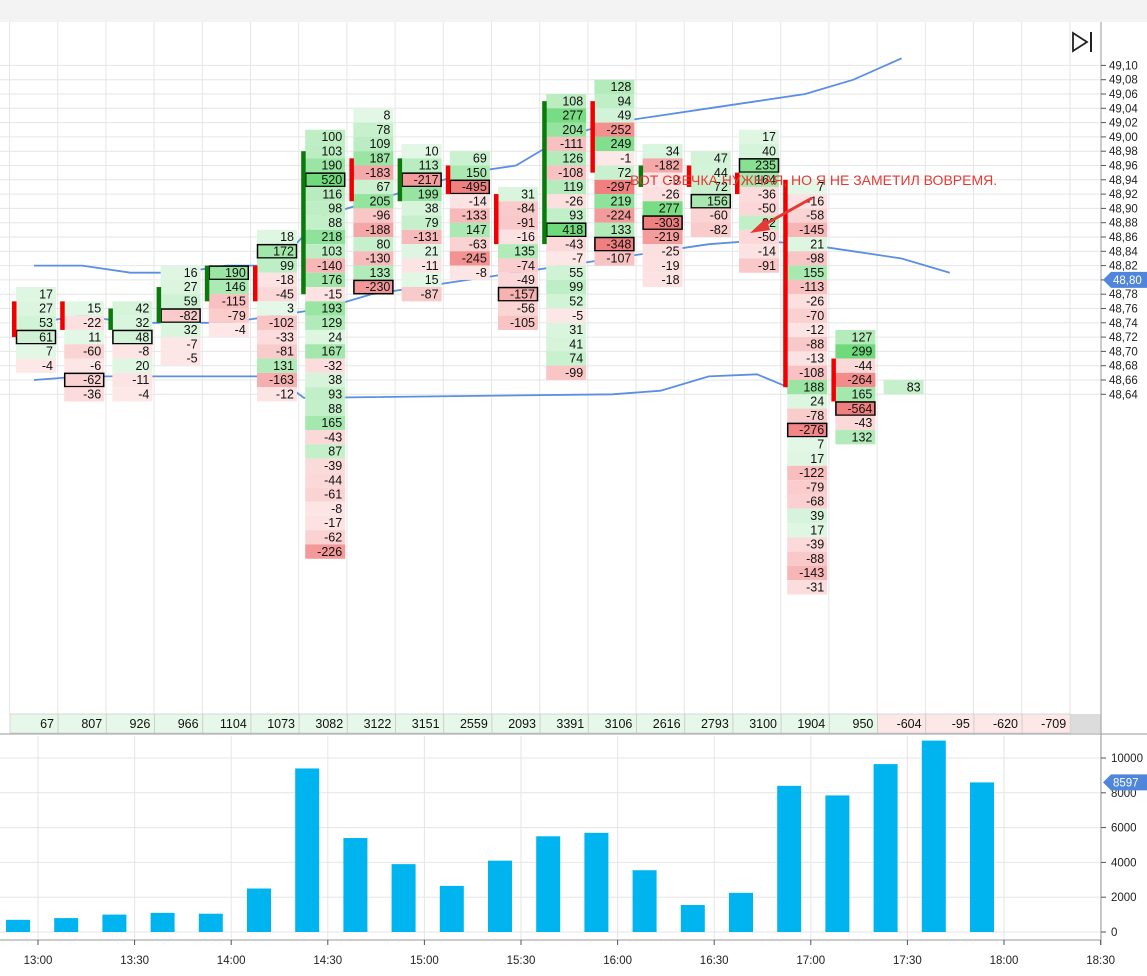  I want to click on footprint-value: -12, so click(815, 330).